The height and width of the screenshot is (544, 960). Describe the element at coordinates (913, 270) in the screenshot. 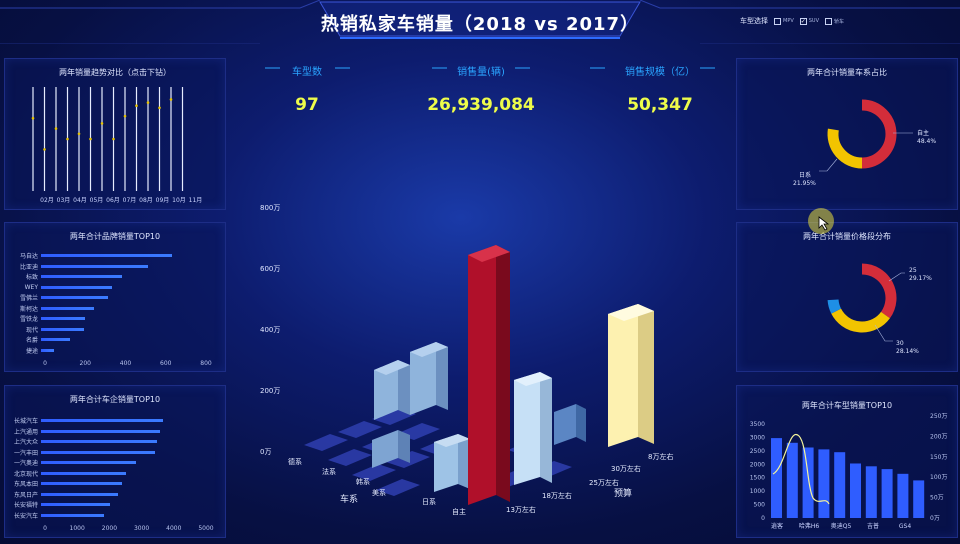

I see `donut-label: 25` at that location.